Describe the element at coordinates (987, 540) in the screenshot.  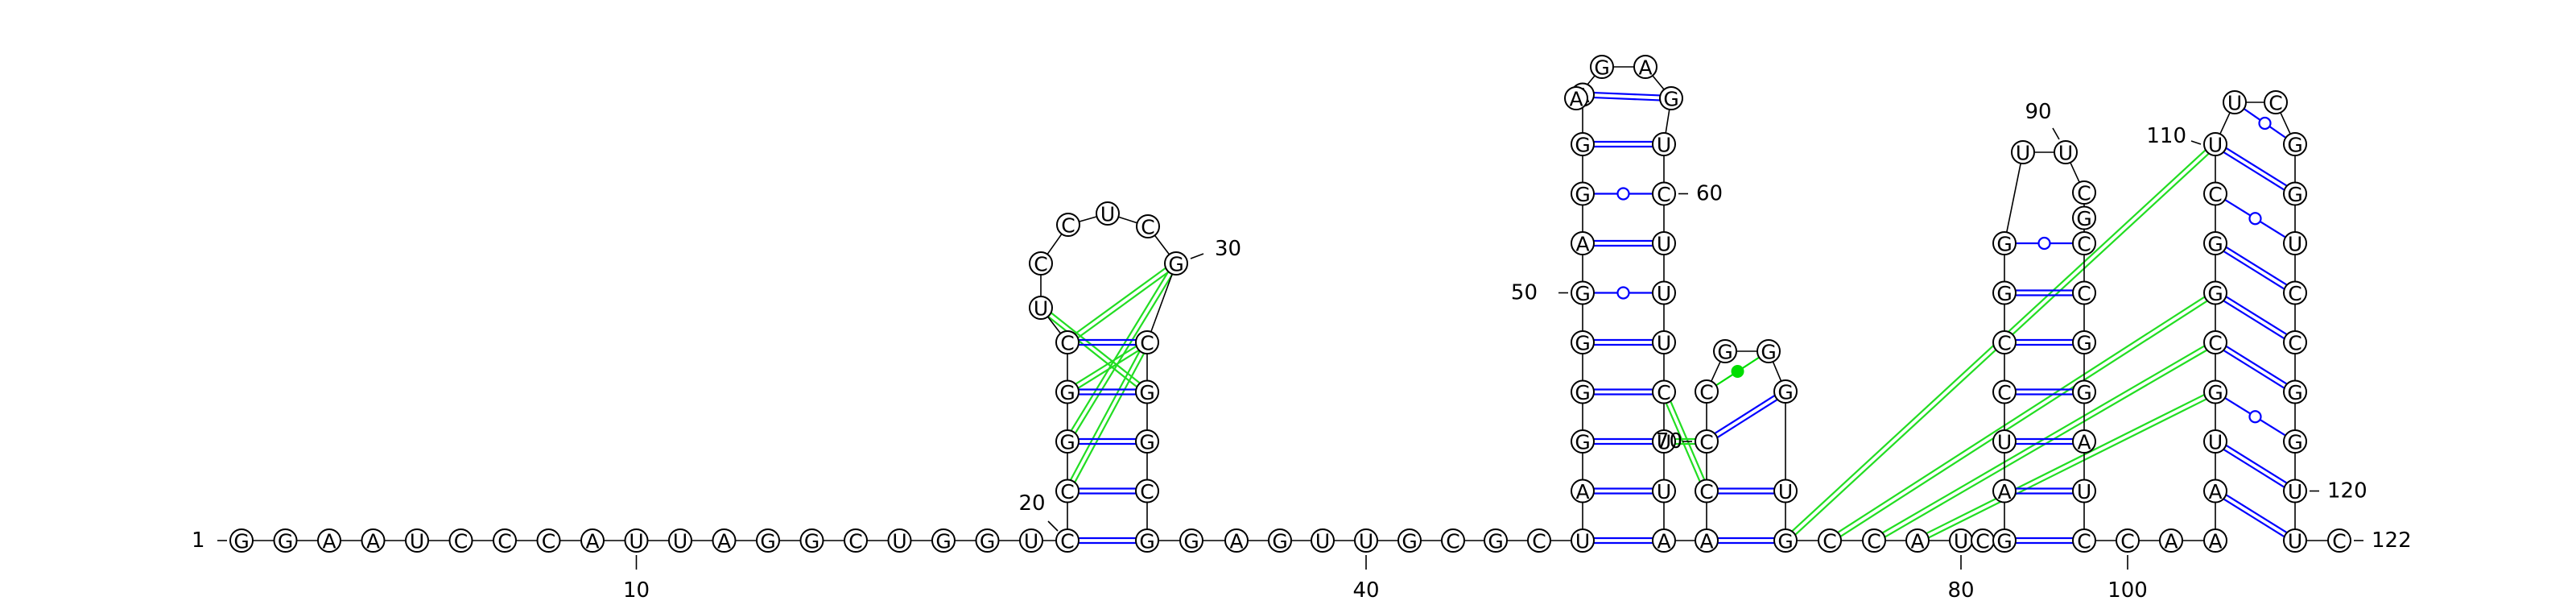
I see `nucleotide-18: G` at that location.